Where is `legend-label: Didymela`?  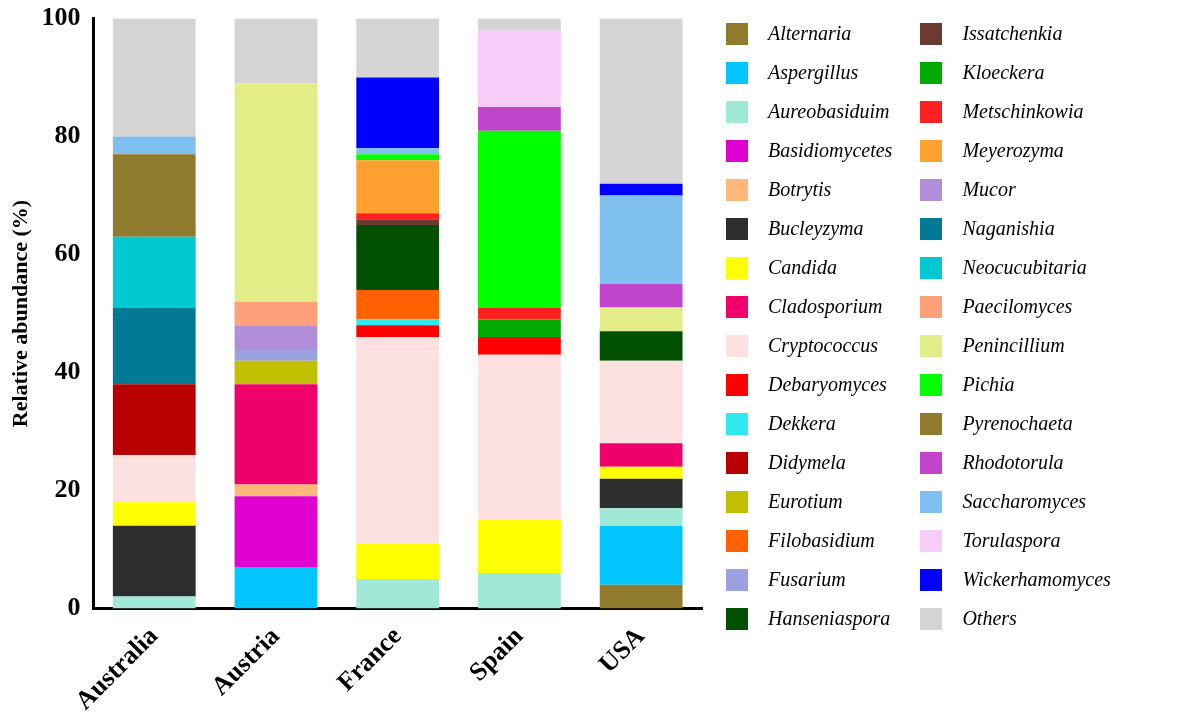
legend-label: Didymela is located at coordinates (807, 462).